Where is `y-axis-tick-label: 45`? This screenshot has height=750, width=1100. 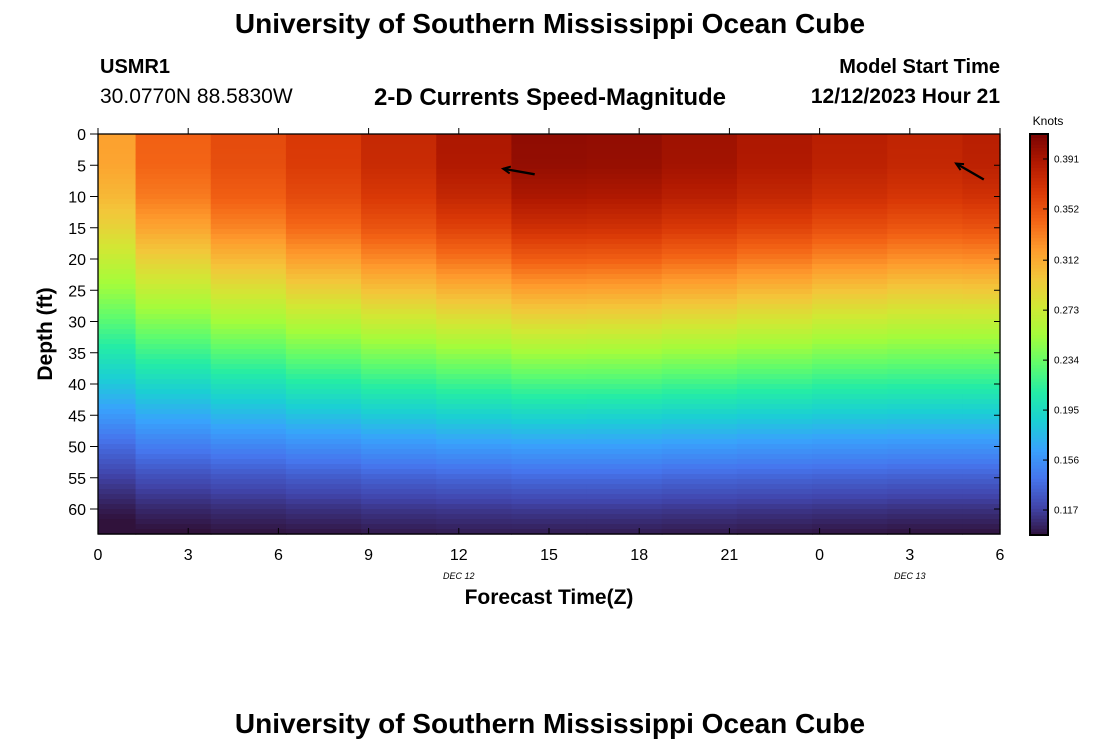 y-axis-tick-label: 45 is located at coordinates (77, 416).